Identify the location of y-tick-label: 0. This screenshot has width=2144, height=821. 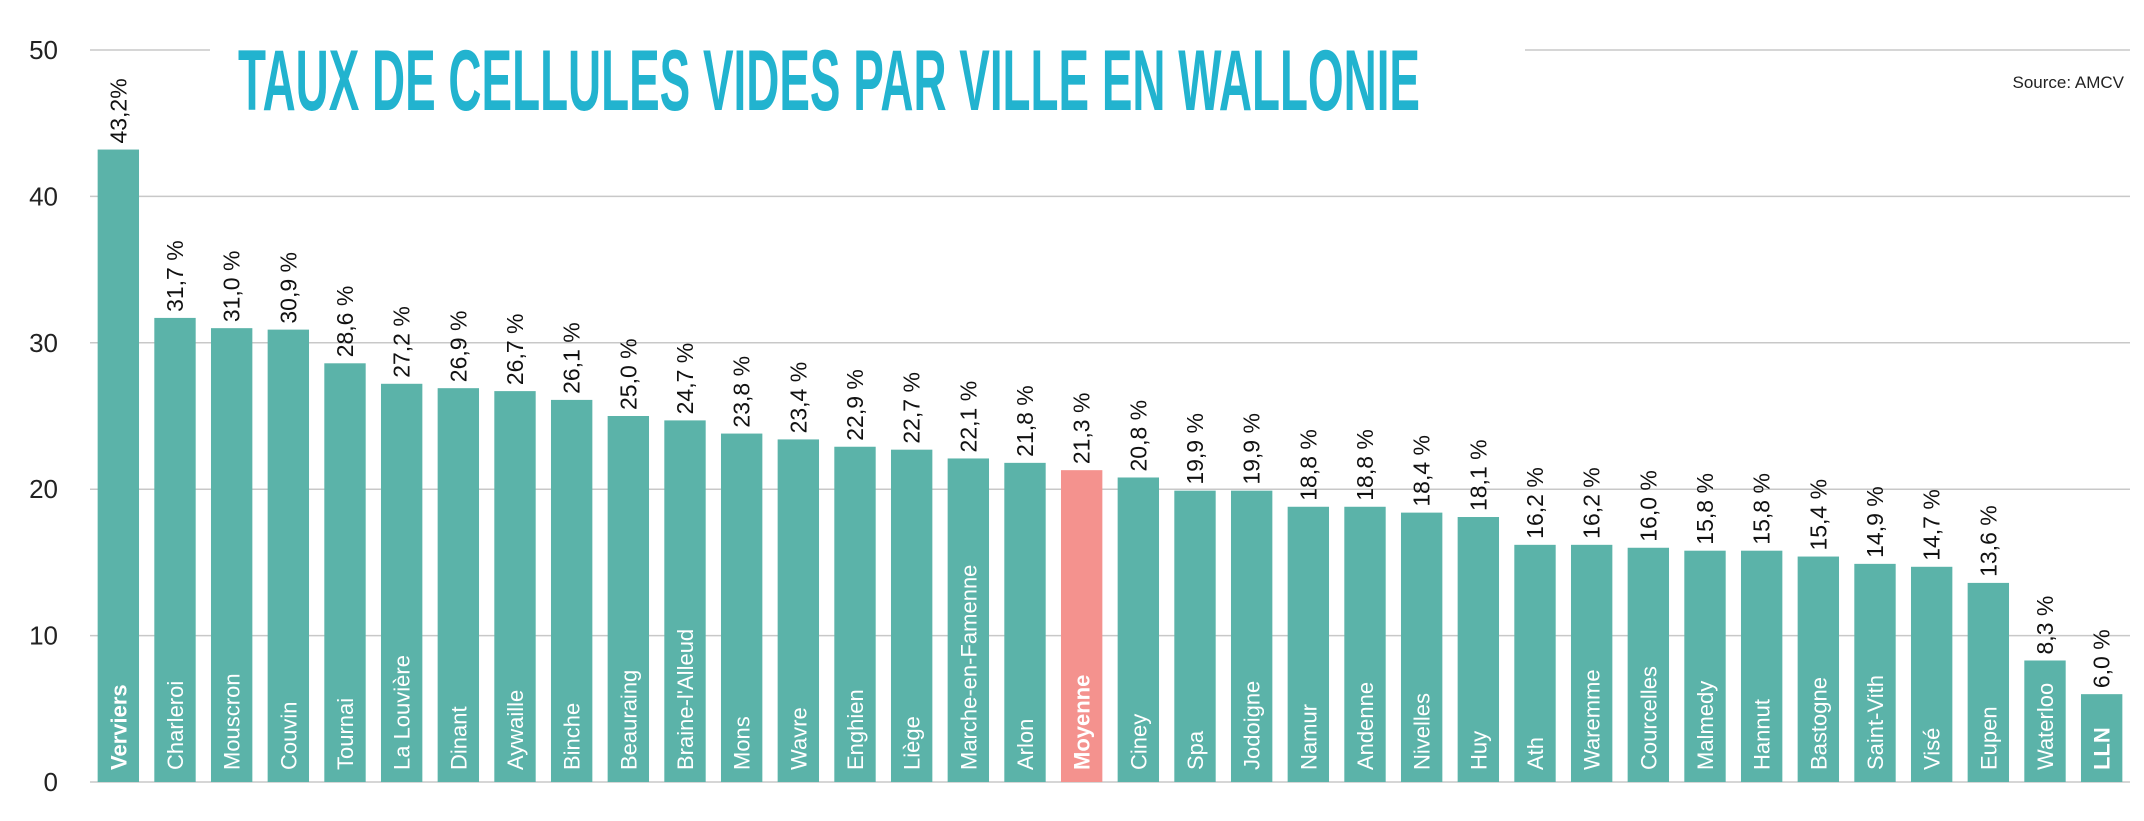
(51, 782).